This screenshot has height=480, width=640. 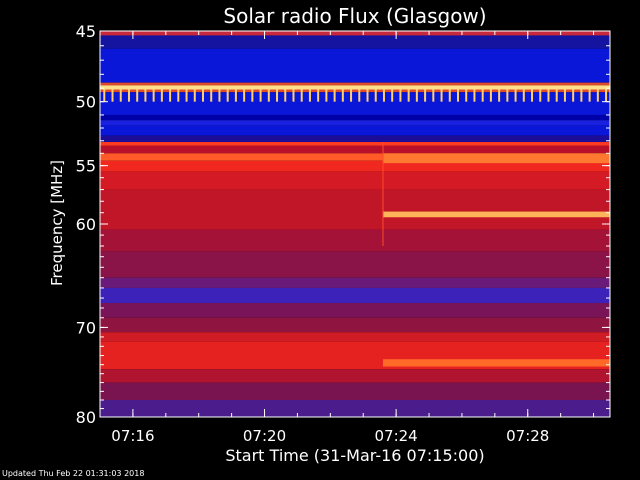 I want to click on x-axis-label: Start Time (31-Mar-16 07:15:00), so click(x=354, y=455).